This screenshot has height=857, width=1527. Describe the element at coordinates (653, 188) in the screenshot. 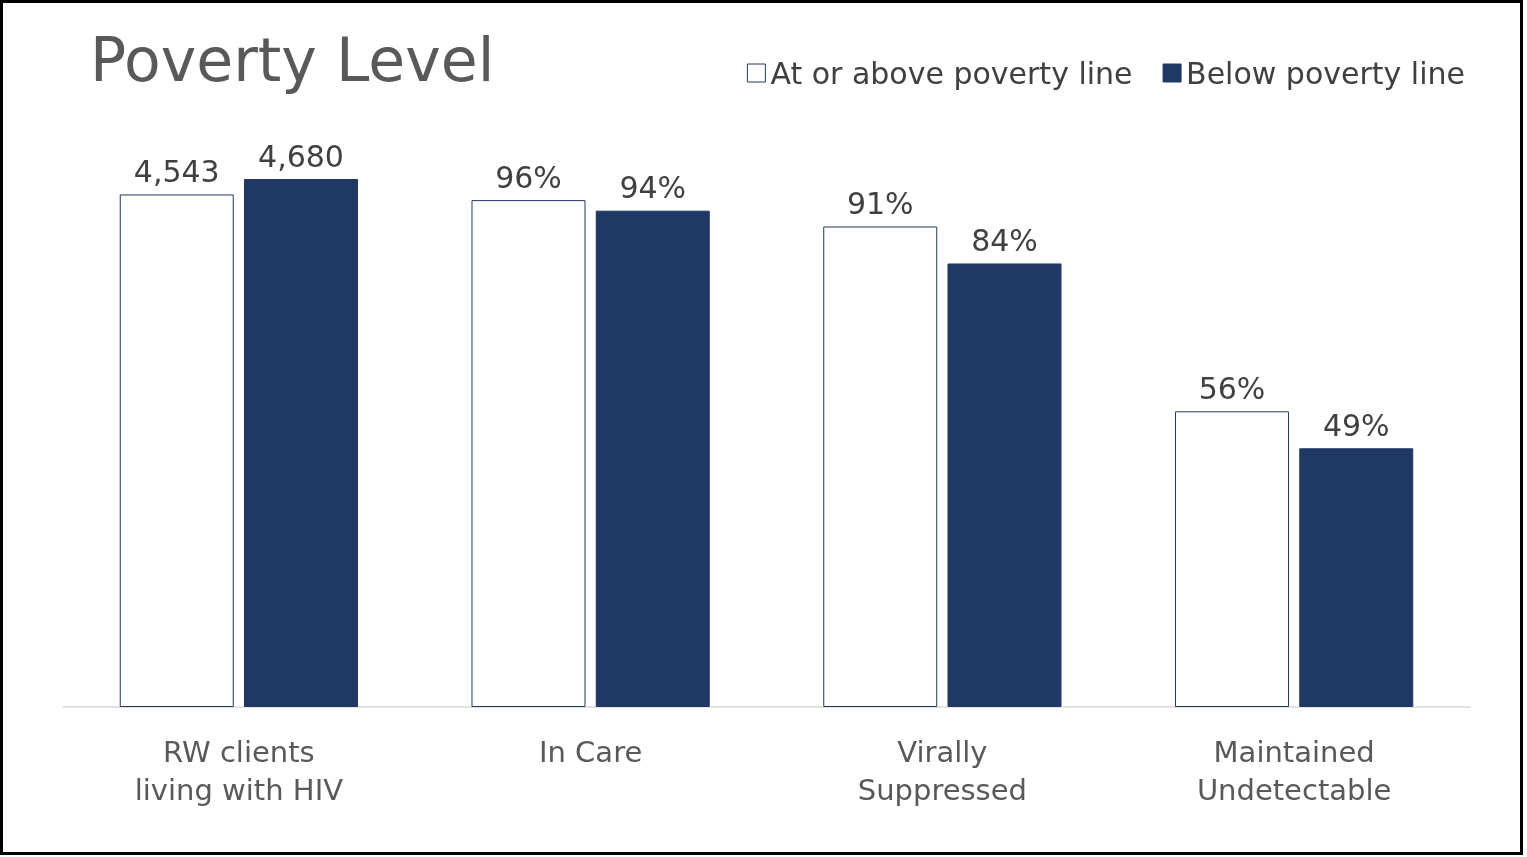

I see `data-label: 94%` at that location.